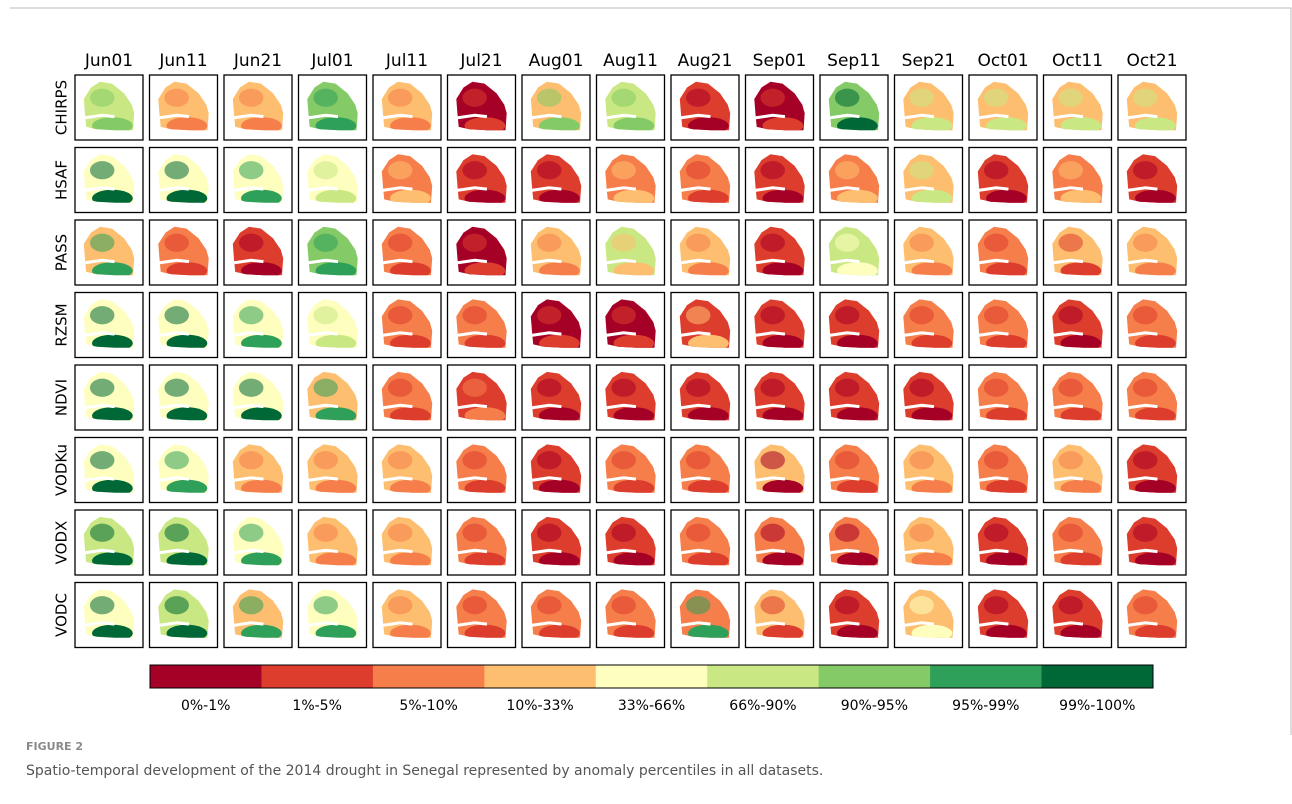 This screenshot has height=804, width=1292. What do you see at coordinates (651, 676) in the screenshot?
I see `colorbar-segment` at bounding box center [651, 676].